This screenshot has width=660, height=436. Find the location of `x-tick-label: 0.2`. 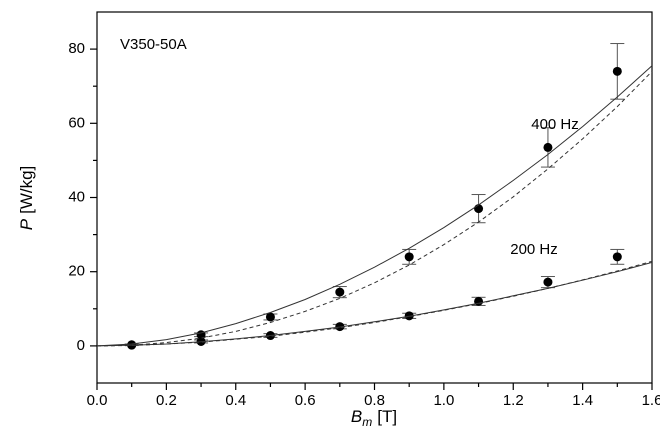

x-tick-label: 0.2 is located at coordinates (166, 400).